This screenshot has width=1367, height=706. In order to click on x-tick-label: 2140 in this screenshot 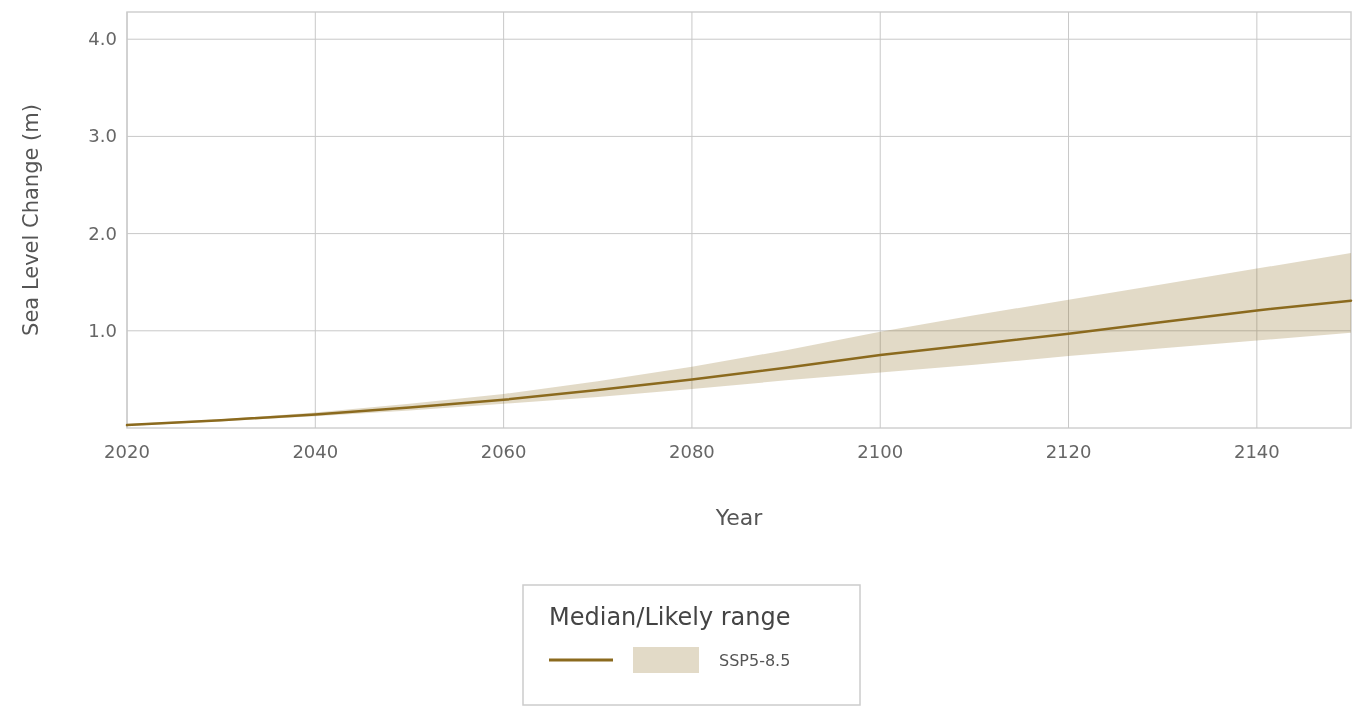, I will do `click(1256, 451)`.